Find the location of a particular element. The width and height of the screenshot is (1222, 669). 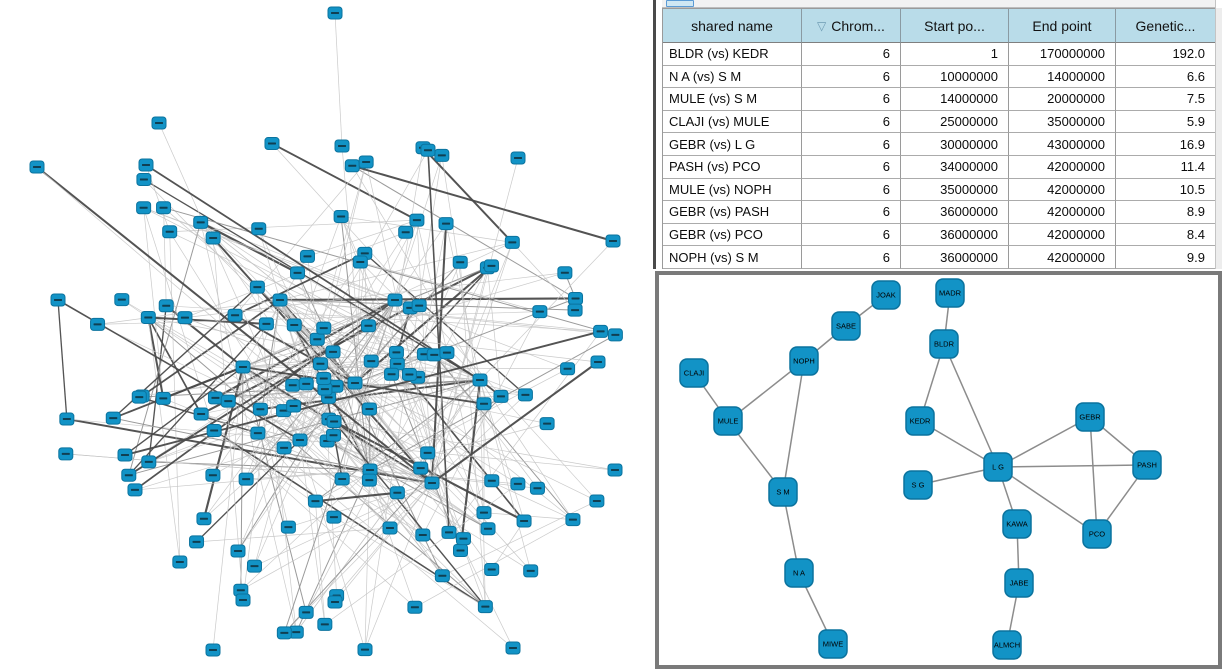

table-cell: N A (vs) S M is located at coordinates (732, 77).